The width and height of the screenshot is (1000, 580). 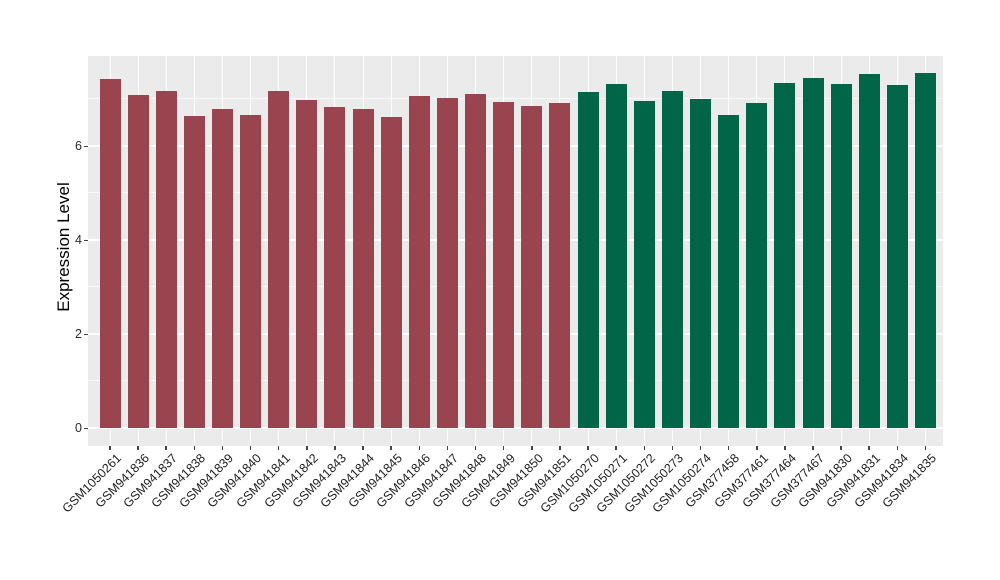 I want to click on y-tick-label: 4, so click(x=78, y=240).